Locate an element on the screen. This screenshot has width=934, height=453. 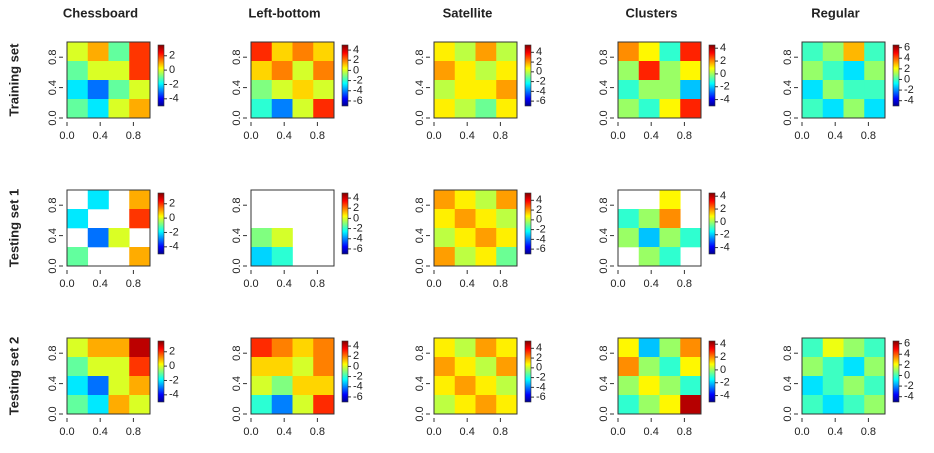
row-label: Testing set 2 is located at coordinates (13, 376).